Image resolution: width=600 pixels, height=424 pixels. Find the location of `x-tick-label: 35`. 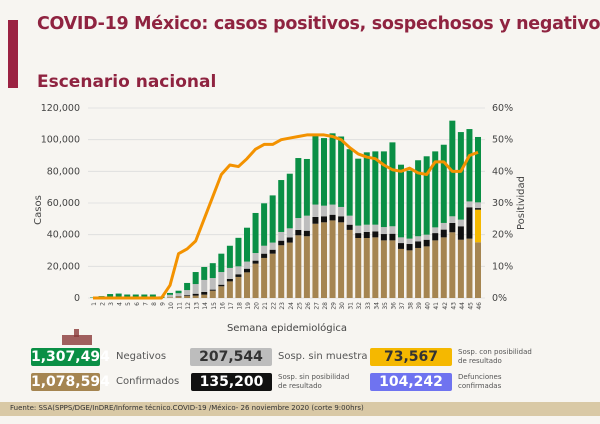

x-tick-label: 35 is located at coordinates (385, 306).